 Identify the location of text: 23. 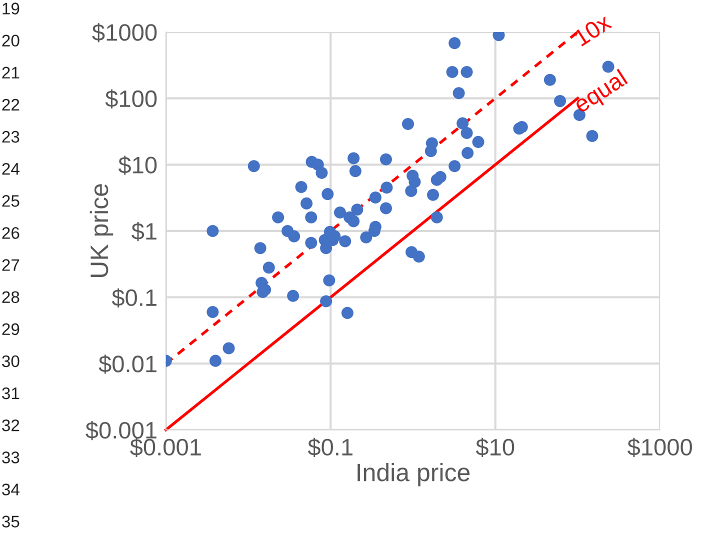
(11, 136).